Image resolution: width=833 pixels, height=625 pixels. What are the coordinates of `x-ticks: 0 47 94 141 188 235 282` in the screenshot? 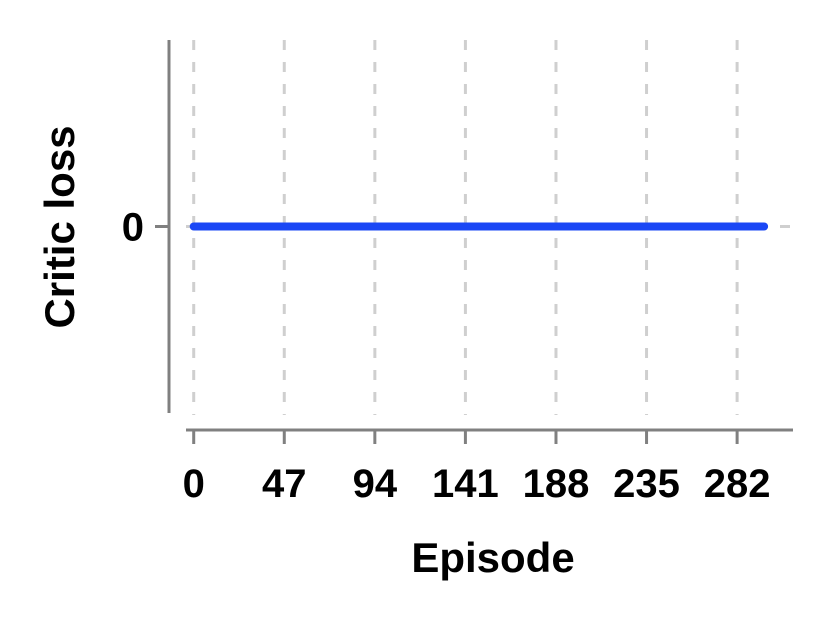 It's located at (477, 468).